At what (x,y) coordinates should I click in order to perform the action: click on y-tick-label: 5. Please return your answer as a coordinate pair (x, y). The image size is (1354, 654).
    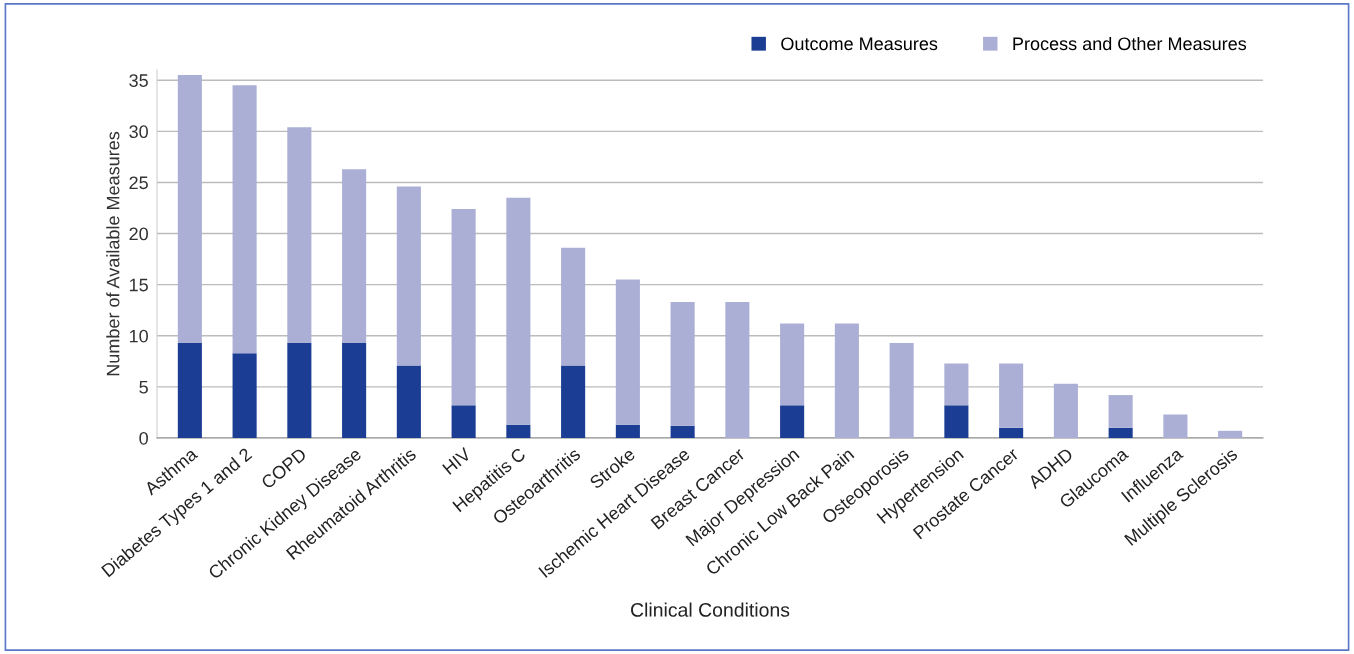
    Looking at the image, I should click on (143, 387).